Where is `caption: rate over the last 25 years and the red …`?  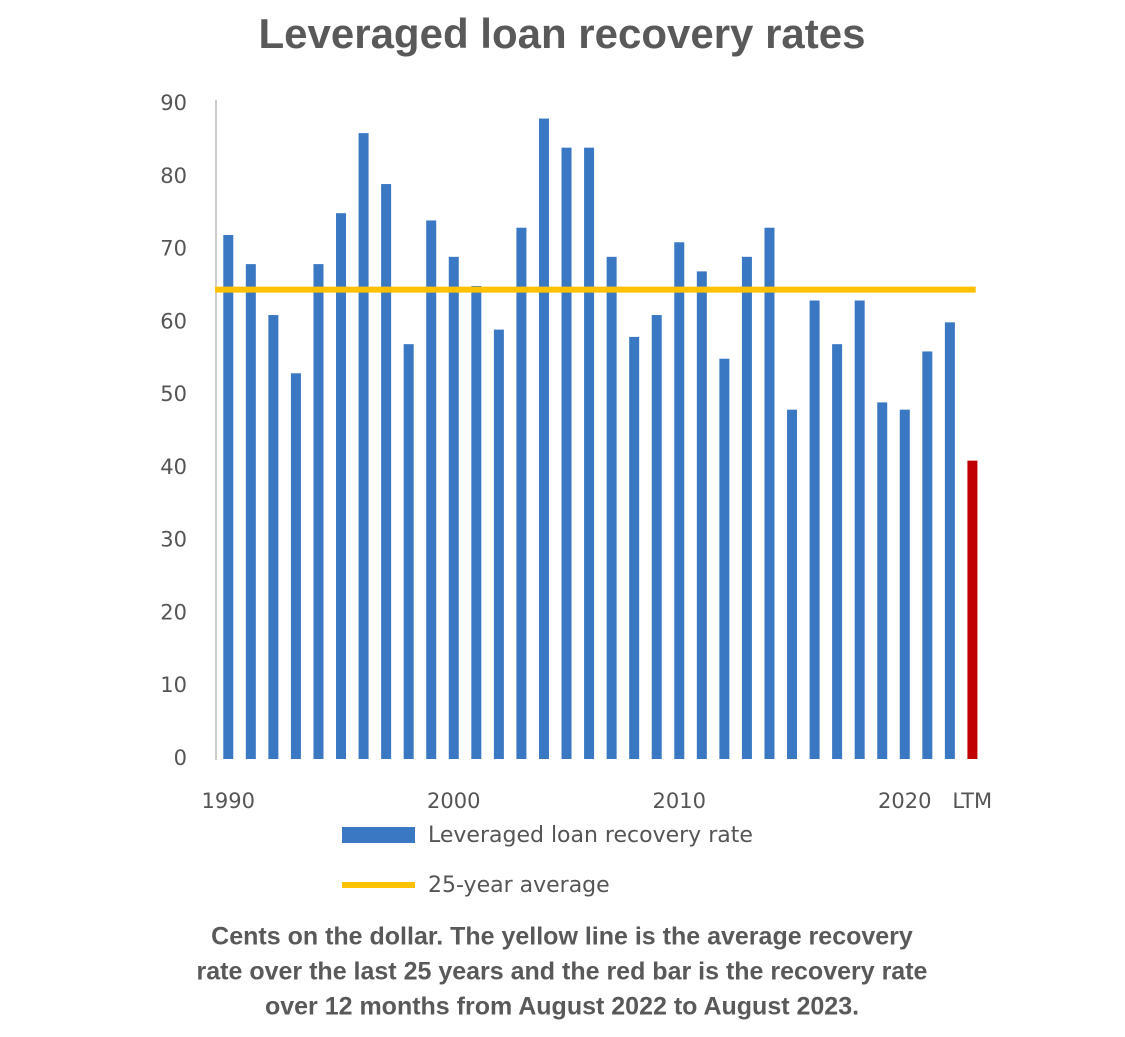 caption: rate over the last 25 years and the red … is located at coordinates (562, 972).